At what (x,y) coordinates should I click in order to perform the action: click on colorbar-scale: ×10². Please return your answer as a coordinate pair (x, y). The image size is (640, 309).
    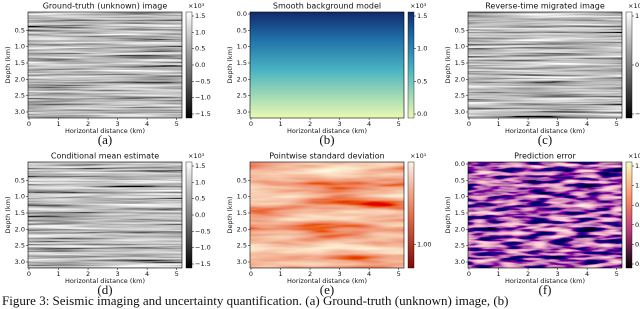
    Looking at the image, I should click on (634, 156).